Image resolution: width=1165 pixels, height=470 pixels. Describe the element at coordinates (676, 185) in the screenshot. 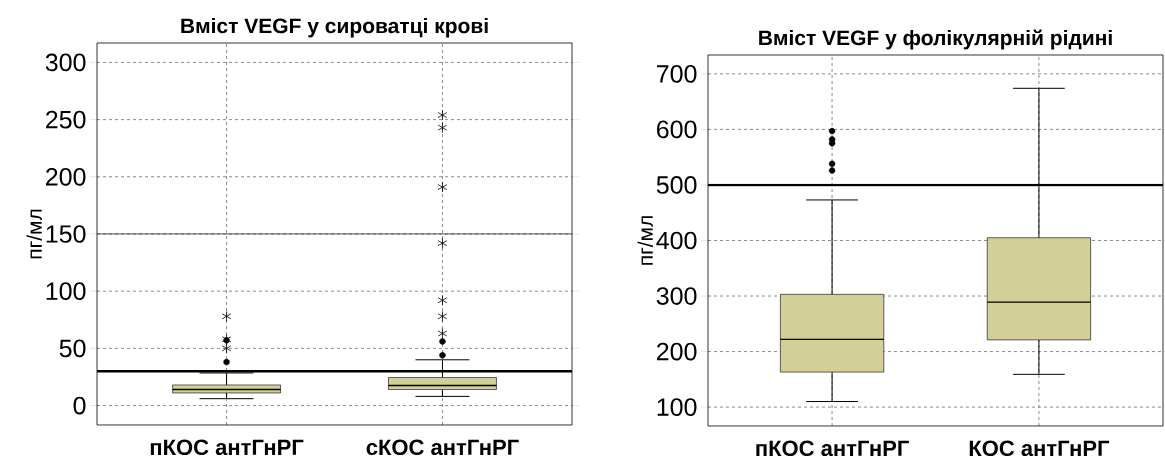

I see `y-tick-label: 500` at that location.